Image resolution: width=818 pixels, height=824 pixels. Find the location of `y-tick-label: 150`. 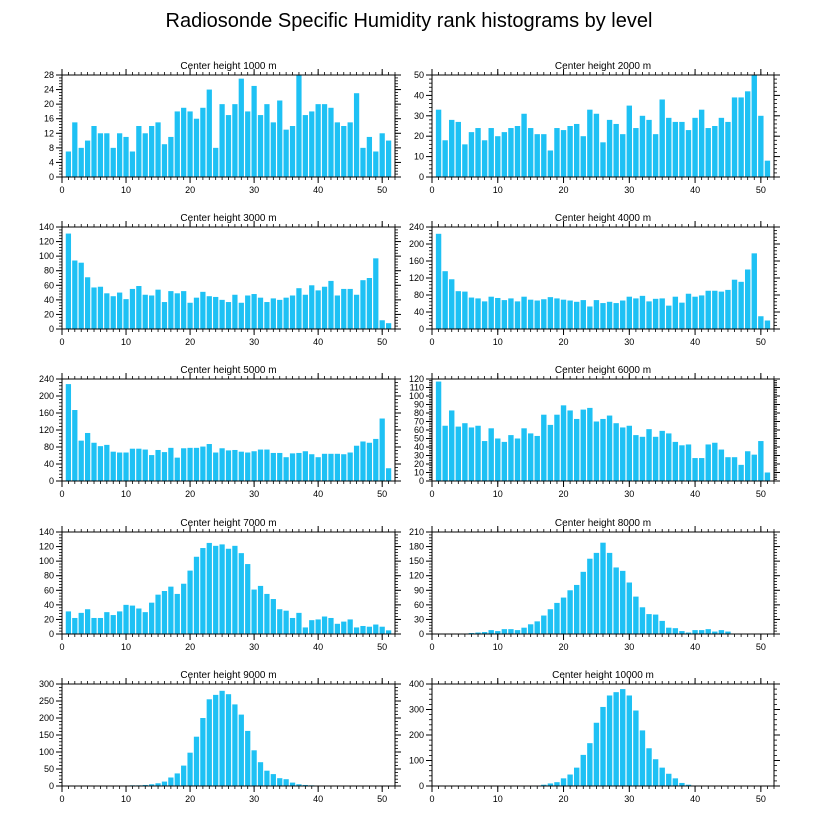

y-tick-label: 150 is located at coordinates (46, 735).